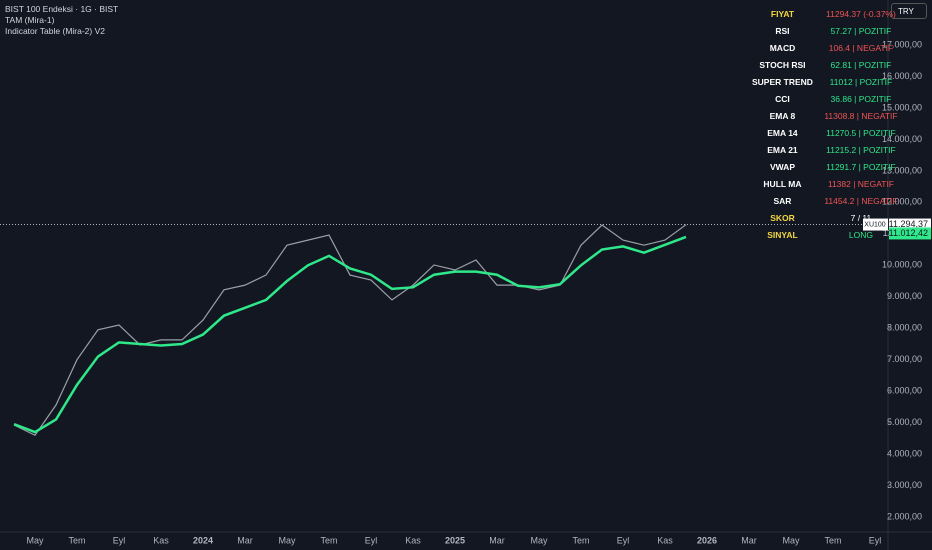 This screenshot has width=932, height=550. What do you see at coordinates (826, 47) in the screenshot?
I see `table-row: MACD 106.4 | NEGATIF` at bounding box center [826, 47].